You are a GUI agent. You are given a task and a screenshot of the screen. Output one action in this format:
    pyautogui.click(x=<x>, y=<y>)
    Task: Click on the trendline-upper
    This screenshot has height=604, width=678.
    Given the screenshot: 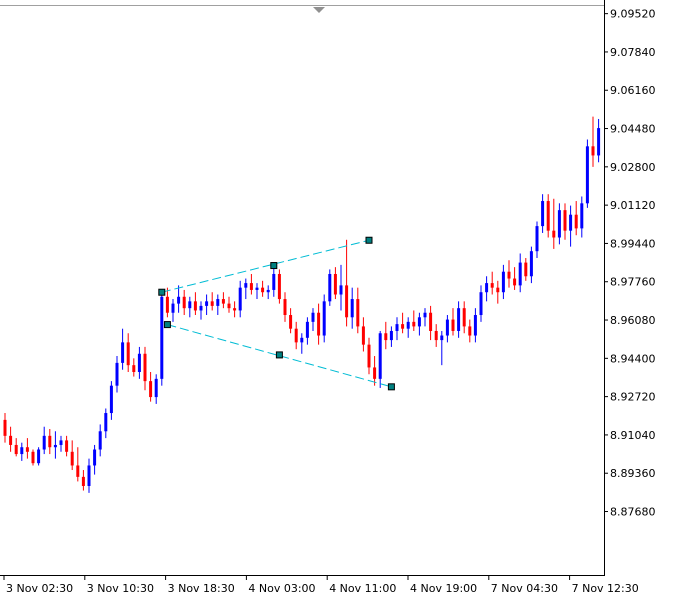 What is the action you would take?
    pyautogui.click(x=265, y=266)
    